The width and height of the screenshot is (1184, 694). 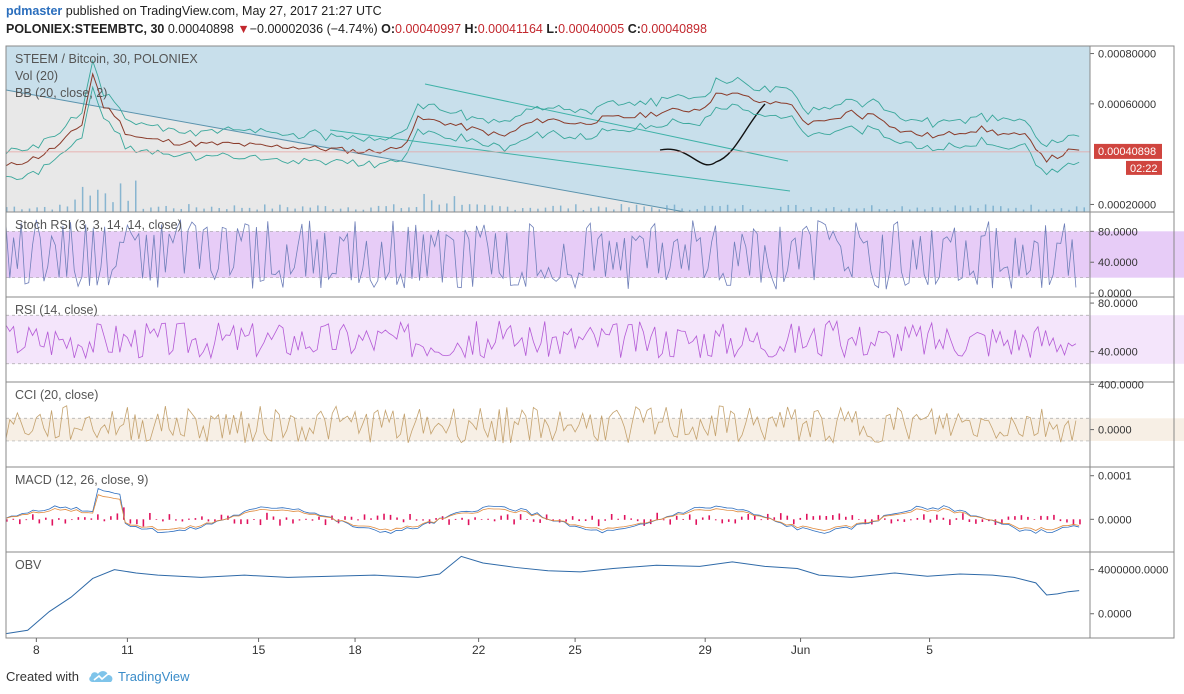 What do you see at coordinates (42, 676) in the screenshot?
I see `created-with-label: Created with` at bounding box center [42, 676].